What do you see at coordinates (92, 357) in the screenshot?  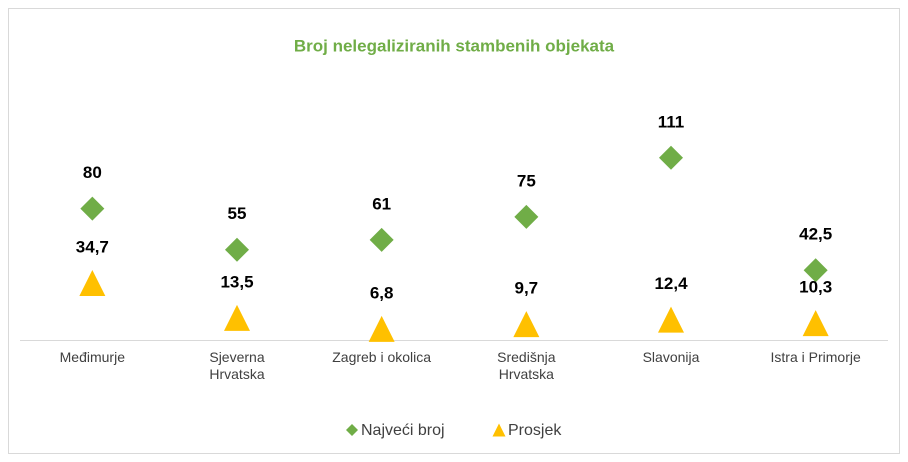 I see `x-tick-label: Međimurje` at bounding box center [92, 357].